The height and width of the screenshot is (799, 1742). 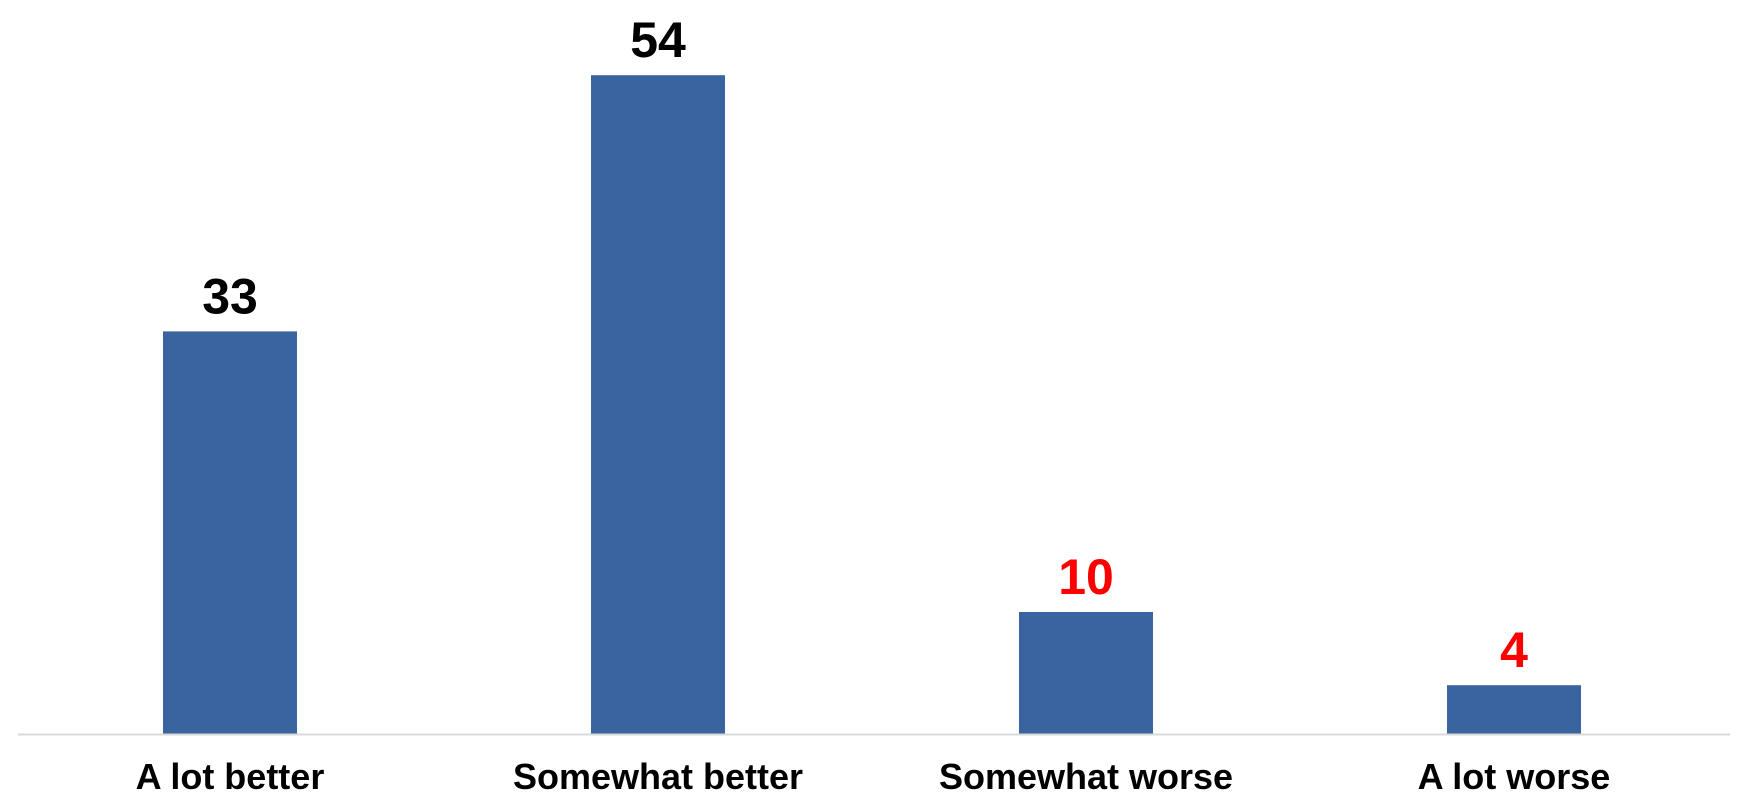 I want to click on data-label: 4, so click(x=1514, y=650).